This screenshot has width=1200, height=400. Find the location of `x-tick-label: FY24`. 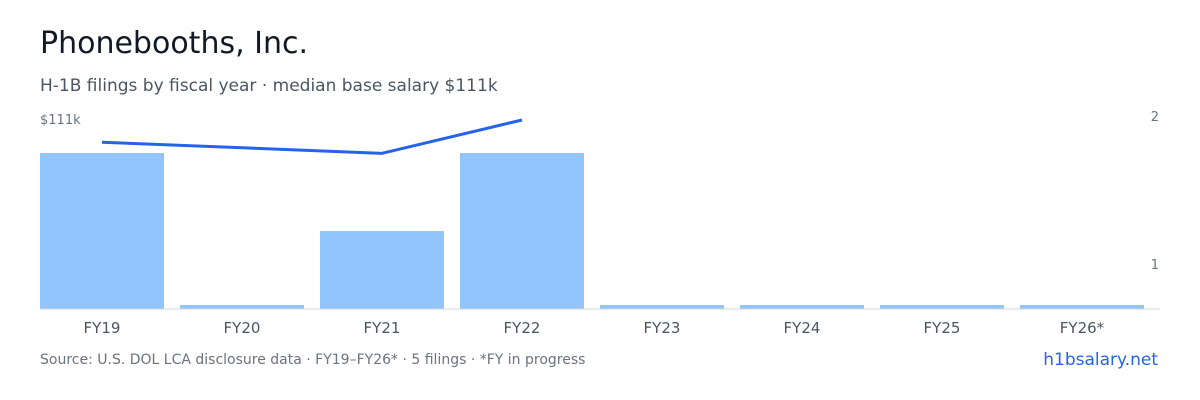

x-tick-label: FY24 is located at coordinates (802, 328).